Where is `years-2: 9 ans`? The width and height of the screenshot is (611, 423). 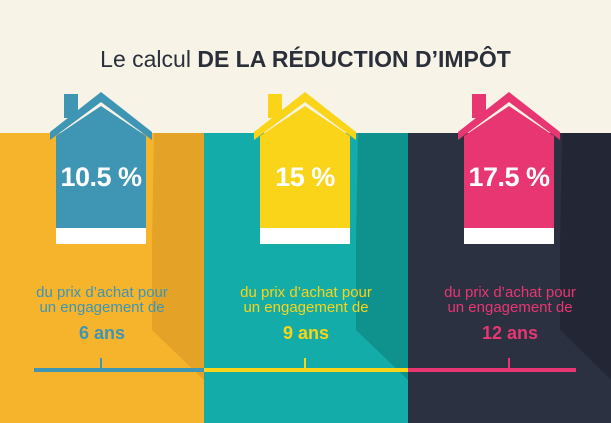 years-2: 9 ans is located at coordinates (306, 333).